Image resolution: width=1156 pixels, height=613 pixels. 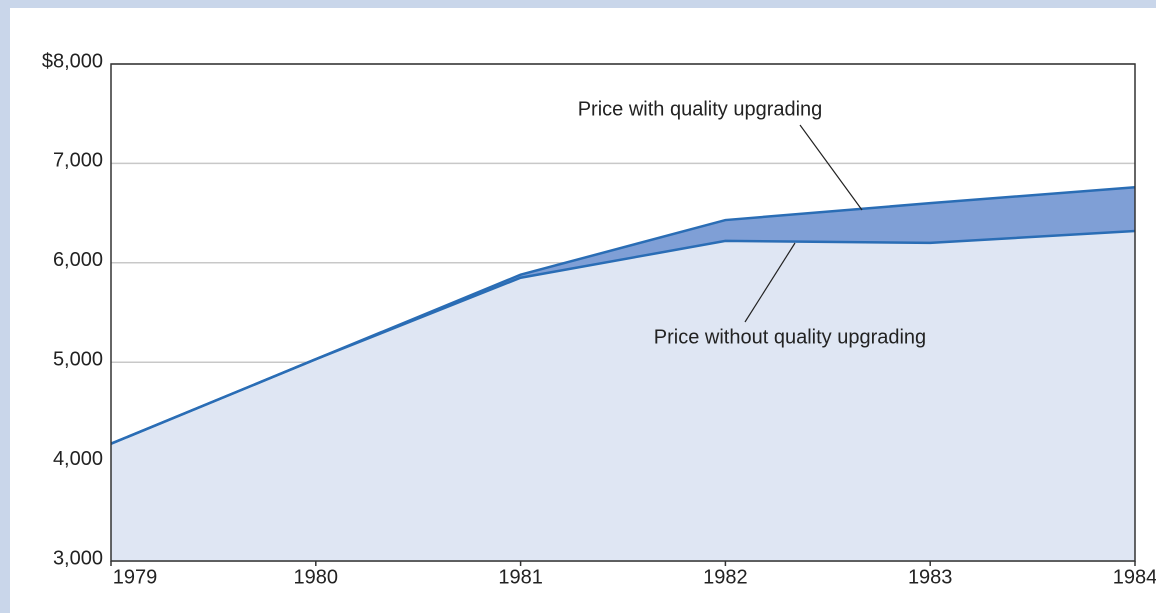 What do you see at coordinates (520, 577) in the screenshot?
I see `x-tick-label: 1981` at bounding box center [520, 577].